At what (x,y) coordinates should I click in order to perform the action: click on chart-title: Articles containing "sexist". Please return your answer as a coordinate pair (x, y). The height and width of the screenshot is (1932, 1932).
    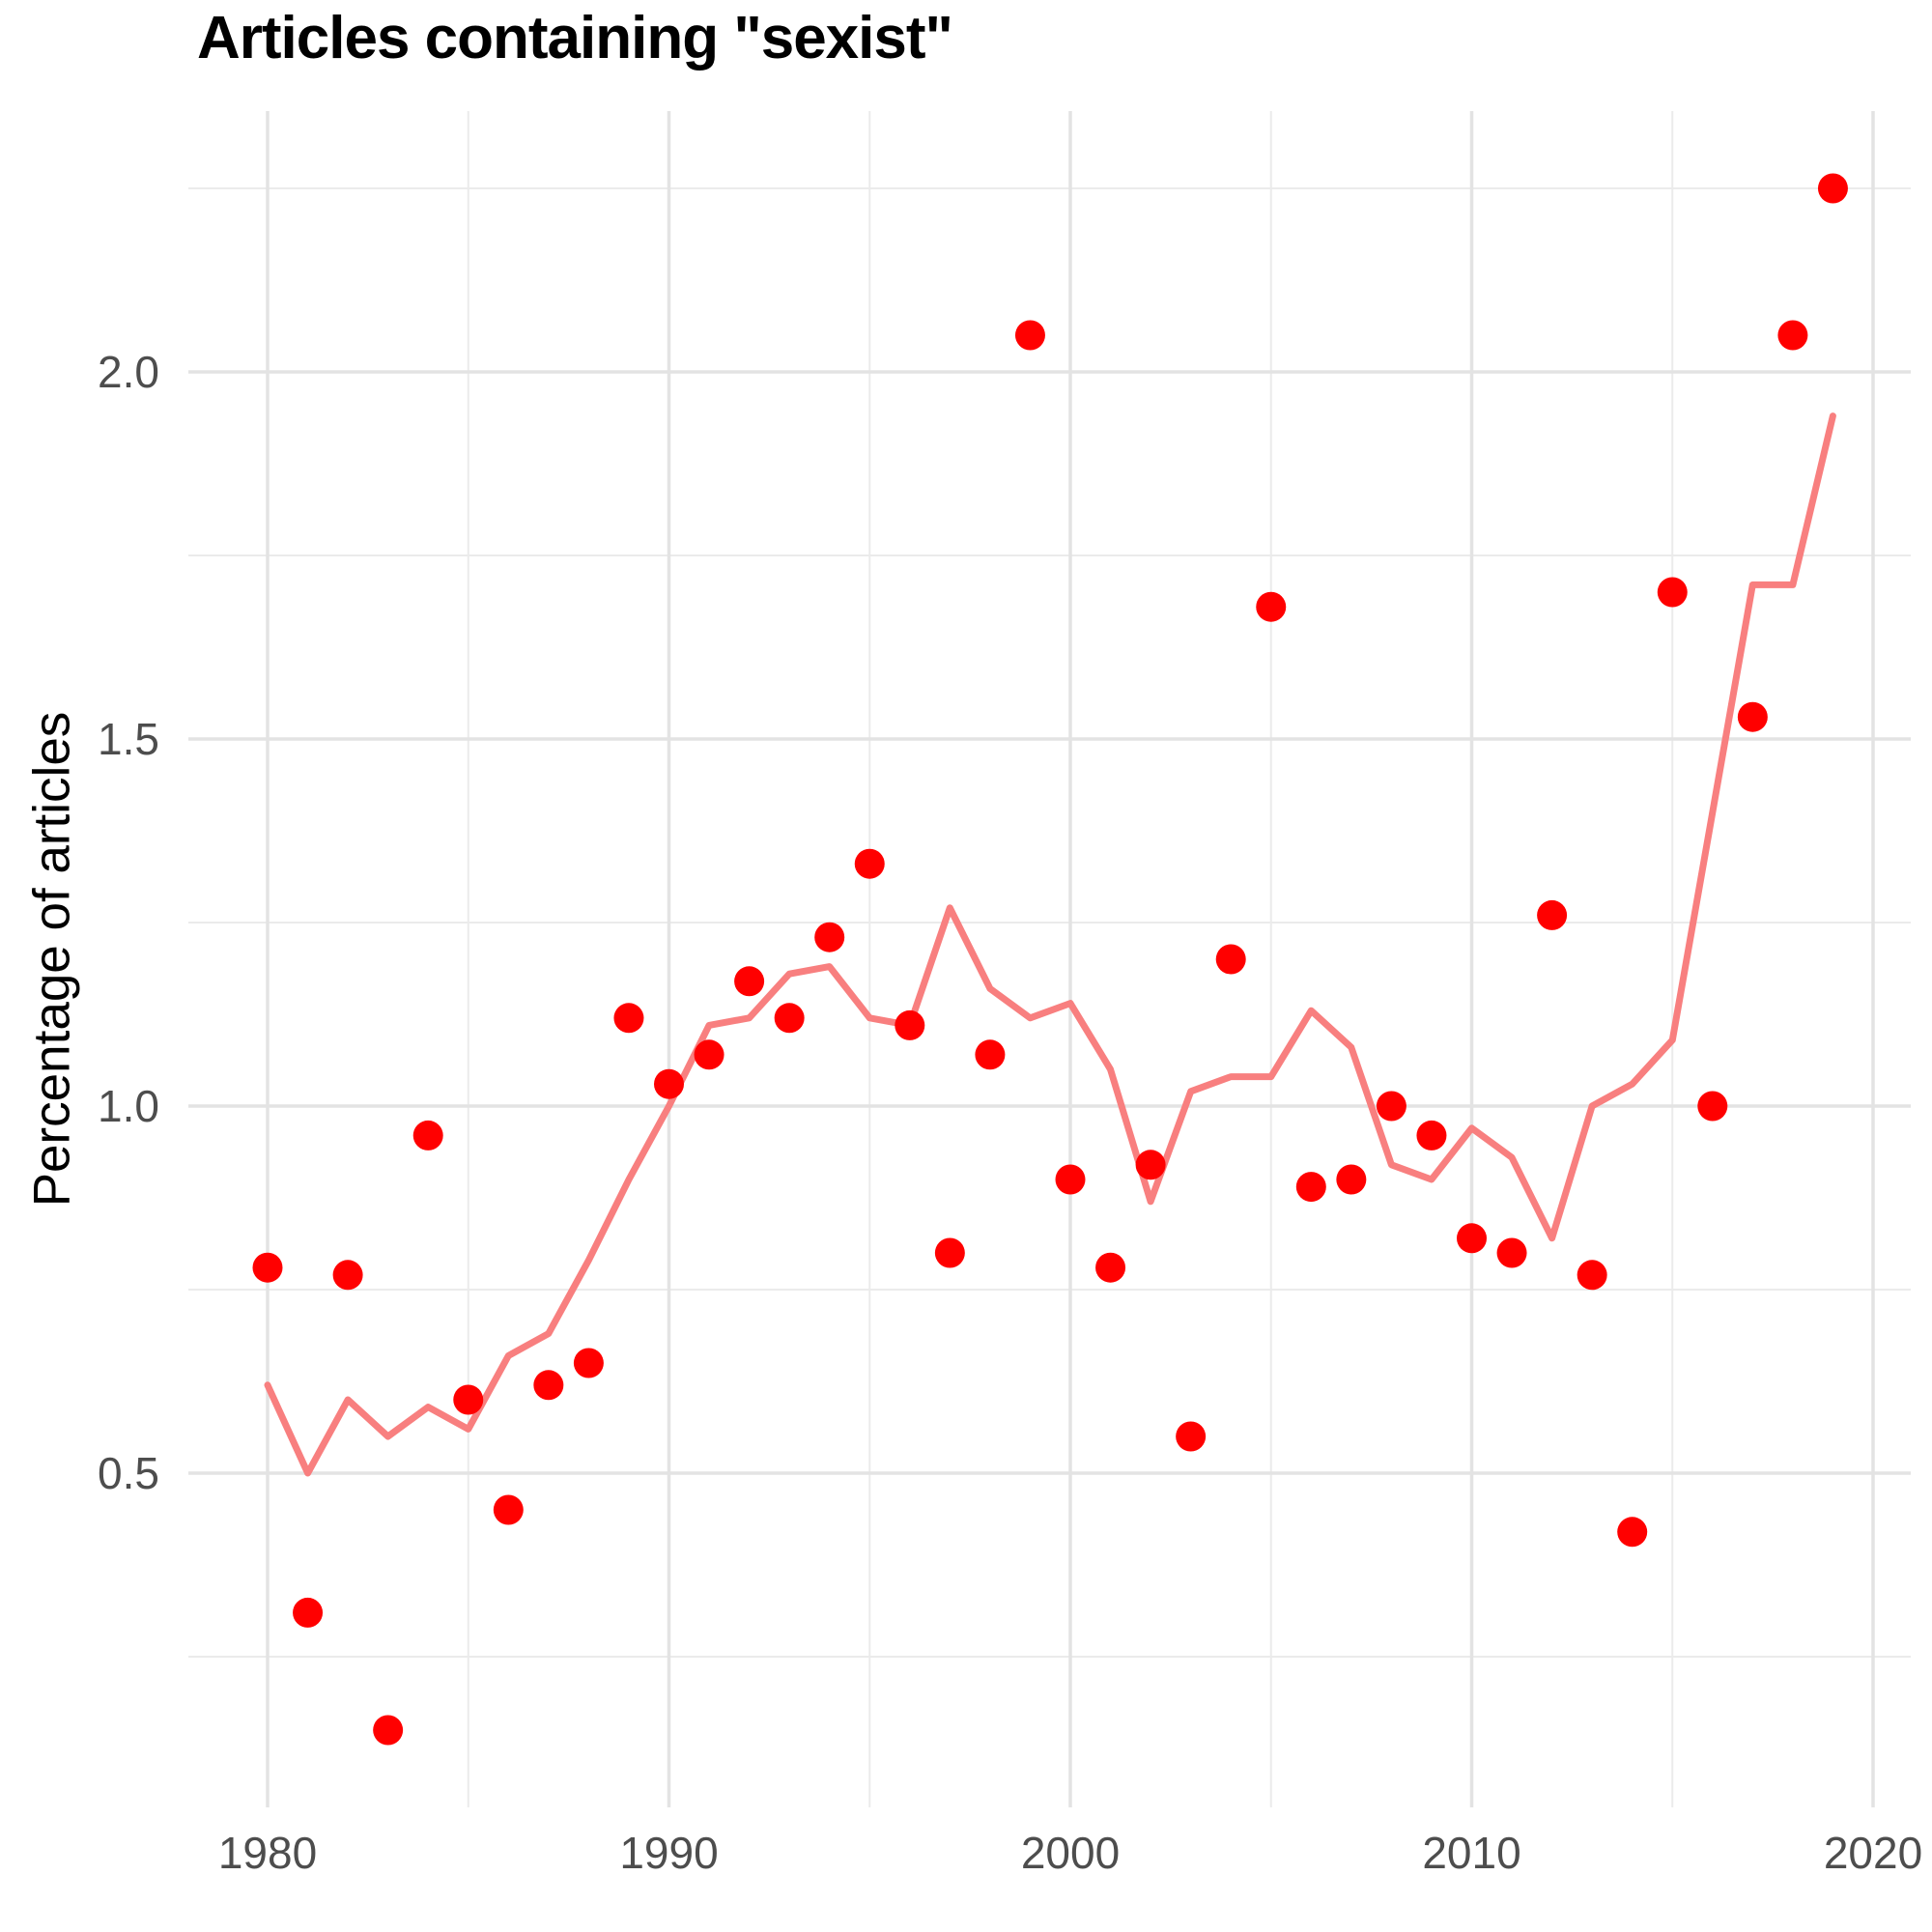
    Looking at the image, I should click on (575, 38).